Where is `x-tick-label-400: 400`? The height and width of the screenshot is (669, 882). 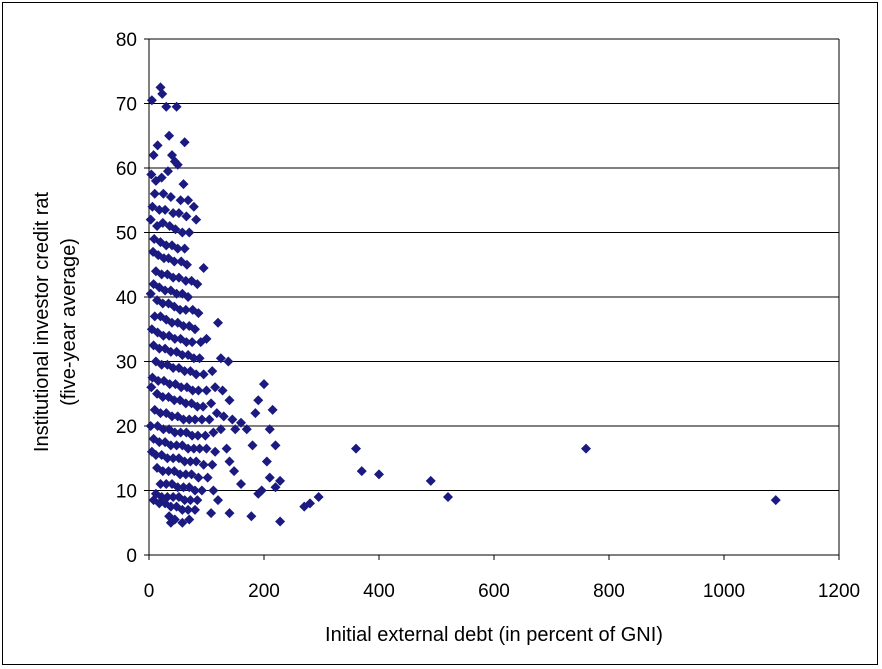 x-tick-label-400: 400 is located at coordinates (379, 591).